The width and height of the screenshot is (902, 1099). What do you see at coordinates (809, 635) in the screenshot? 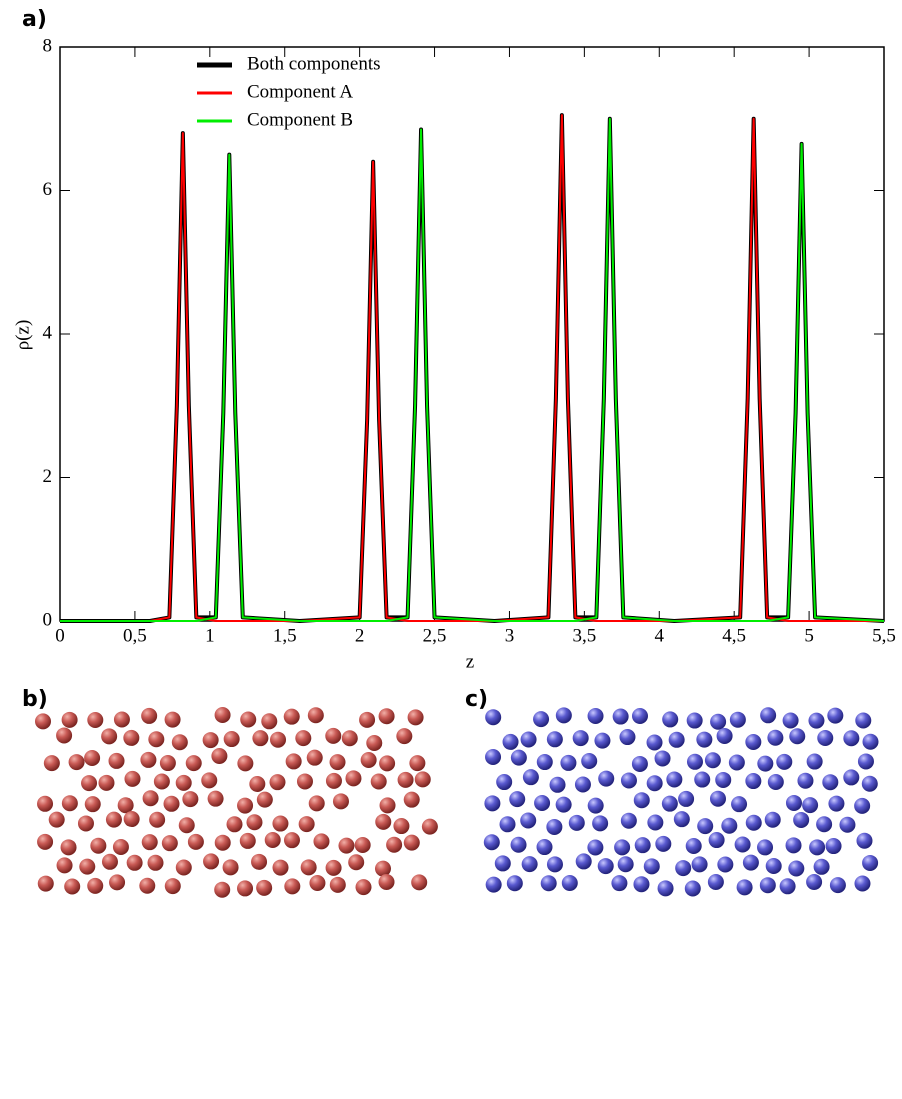
I see `x-tick-label: 5` at bounding box center [809, 635].